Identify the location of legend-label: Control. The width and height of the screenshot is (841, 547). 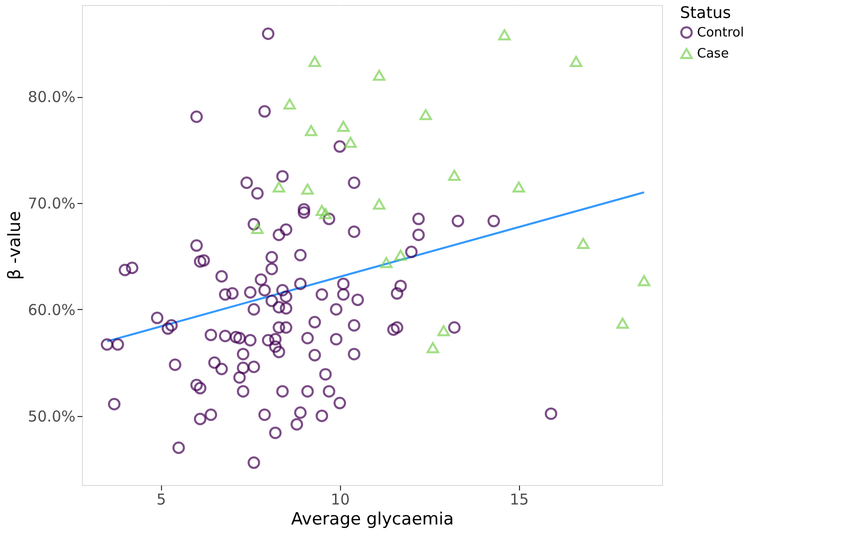
(720, 33).